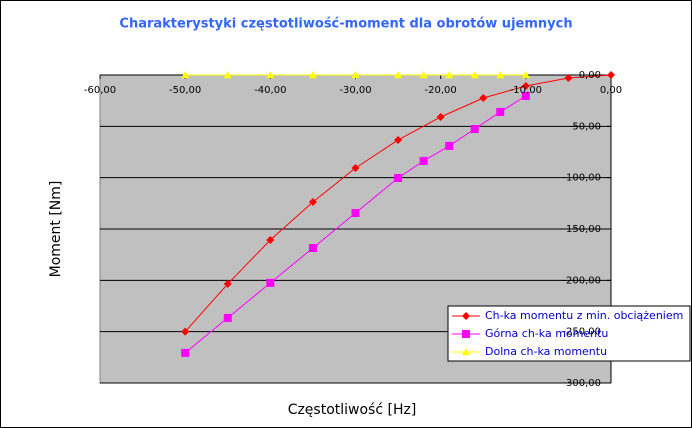 The height and width of the screenshot is (428, 692). Describe the element at coordinates (581, 383) in the screenshot. I see `y-tick-label: -300,00` at that location.